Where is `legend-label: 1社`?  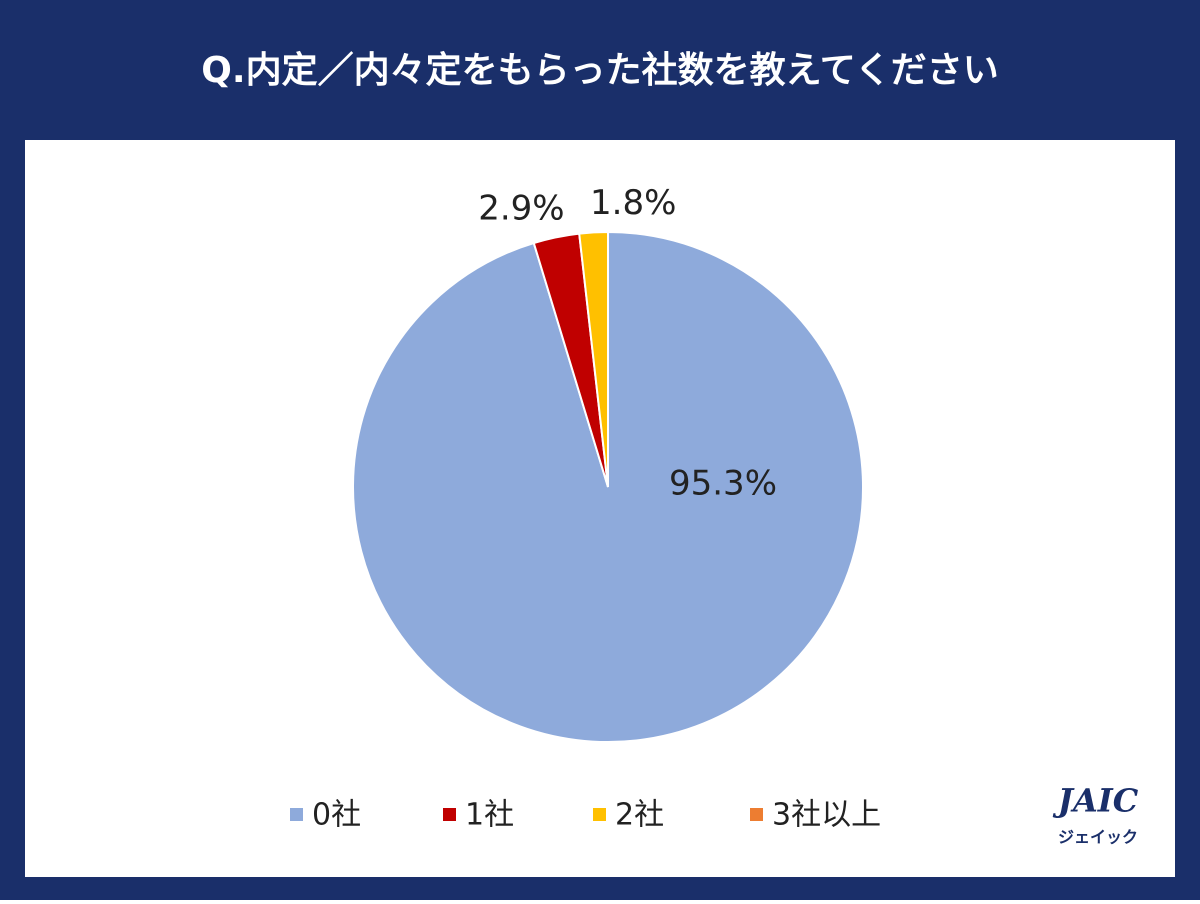 legend-label: 1社 is located at coordinates (489, 815).